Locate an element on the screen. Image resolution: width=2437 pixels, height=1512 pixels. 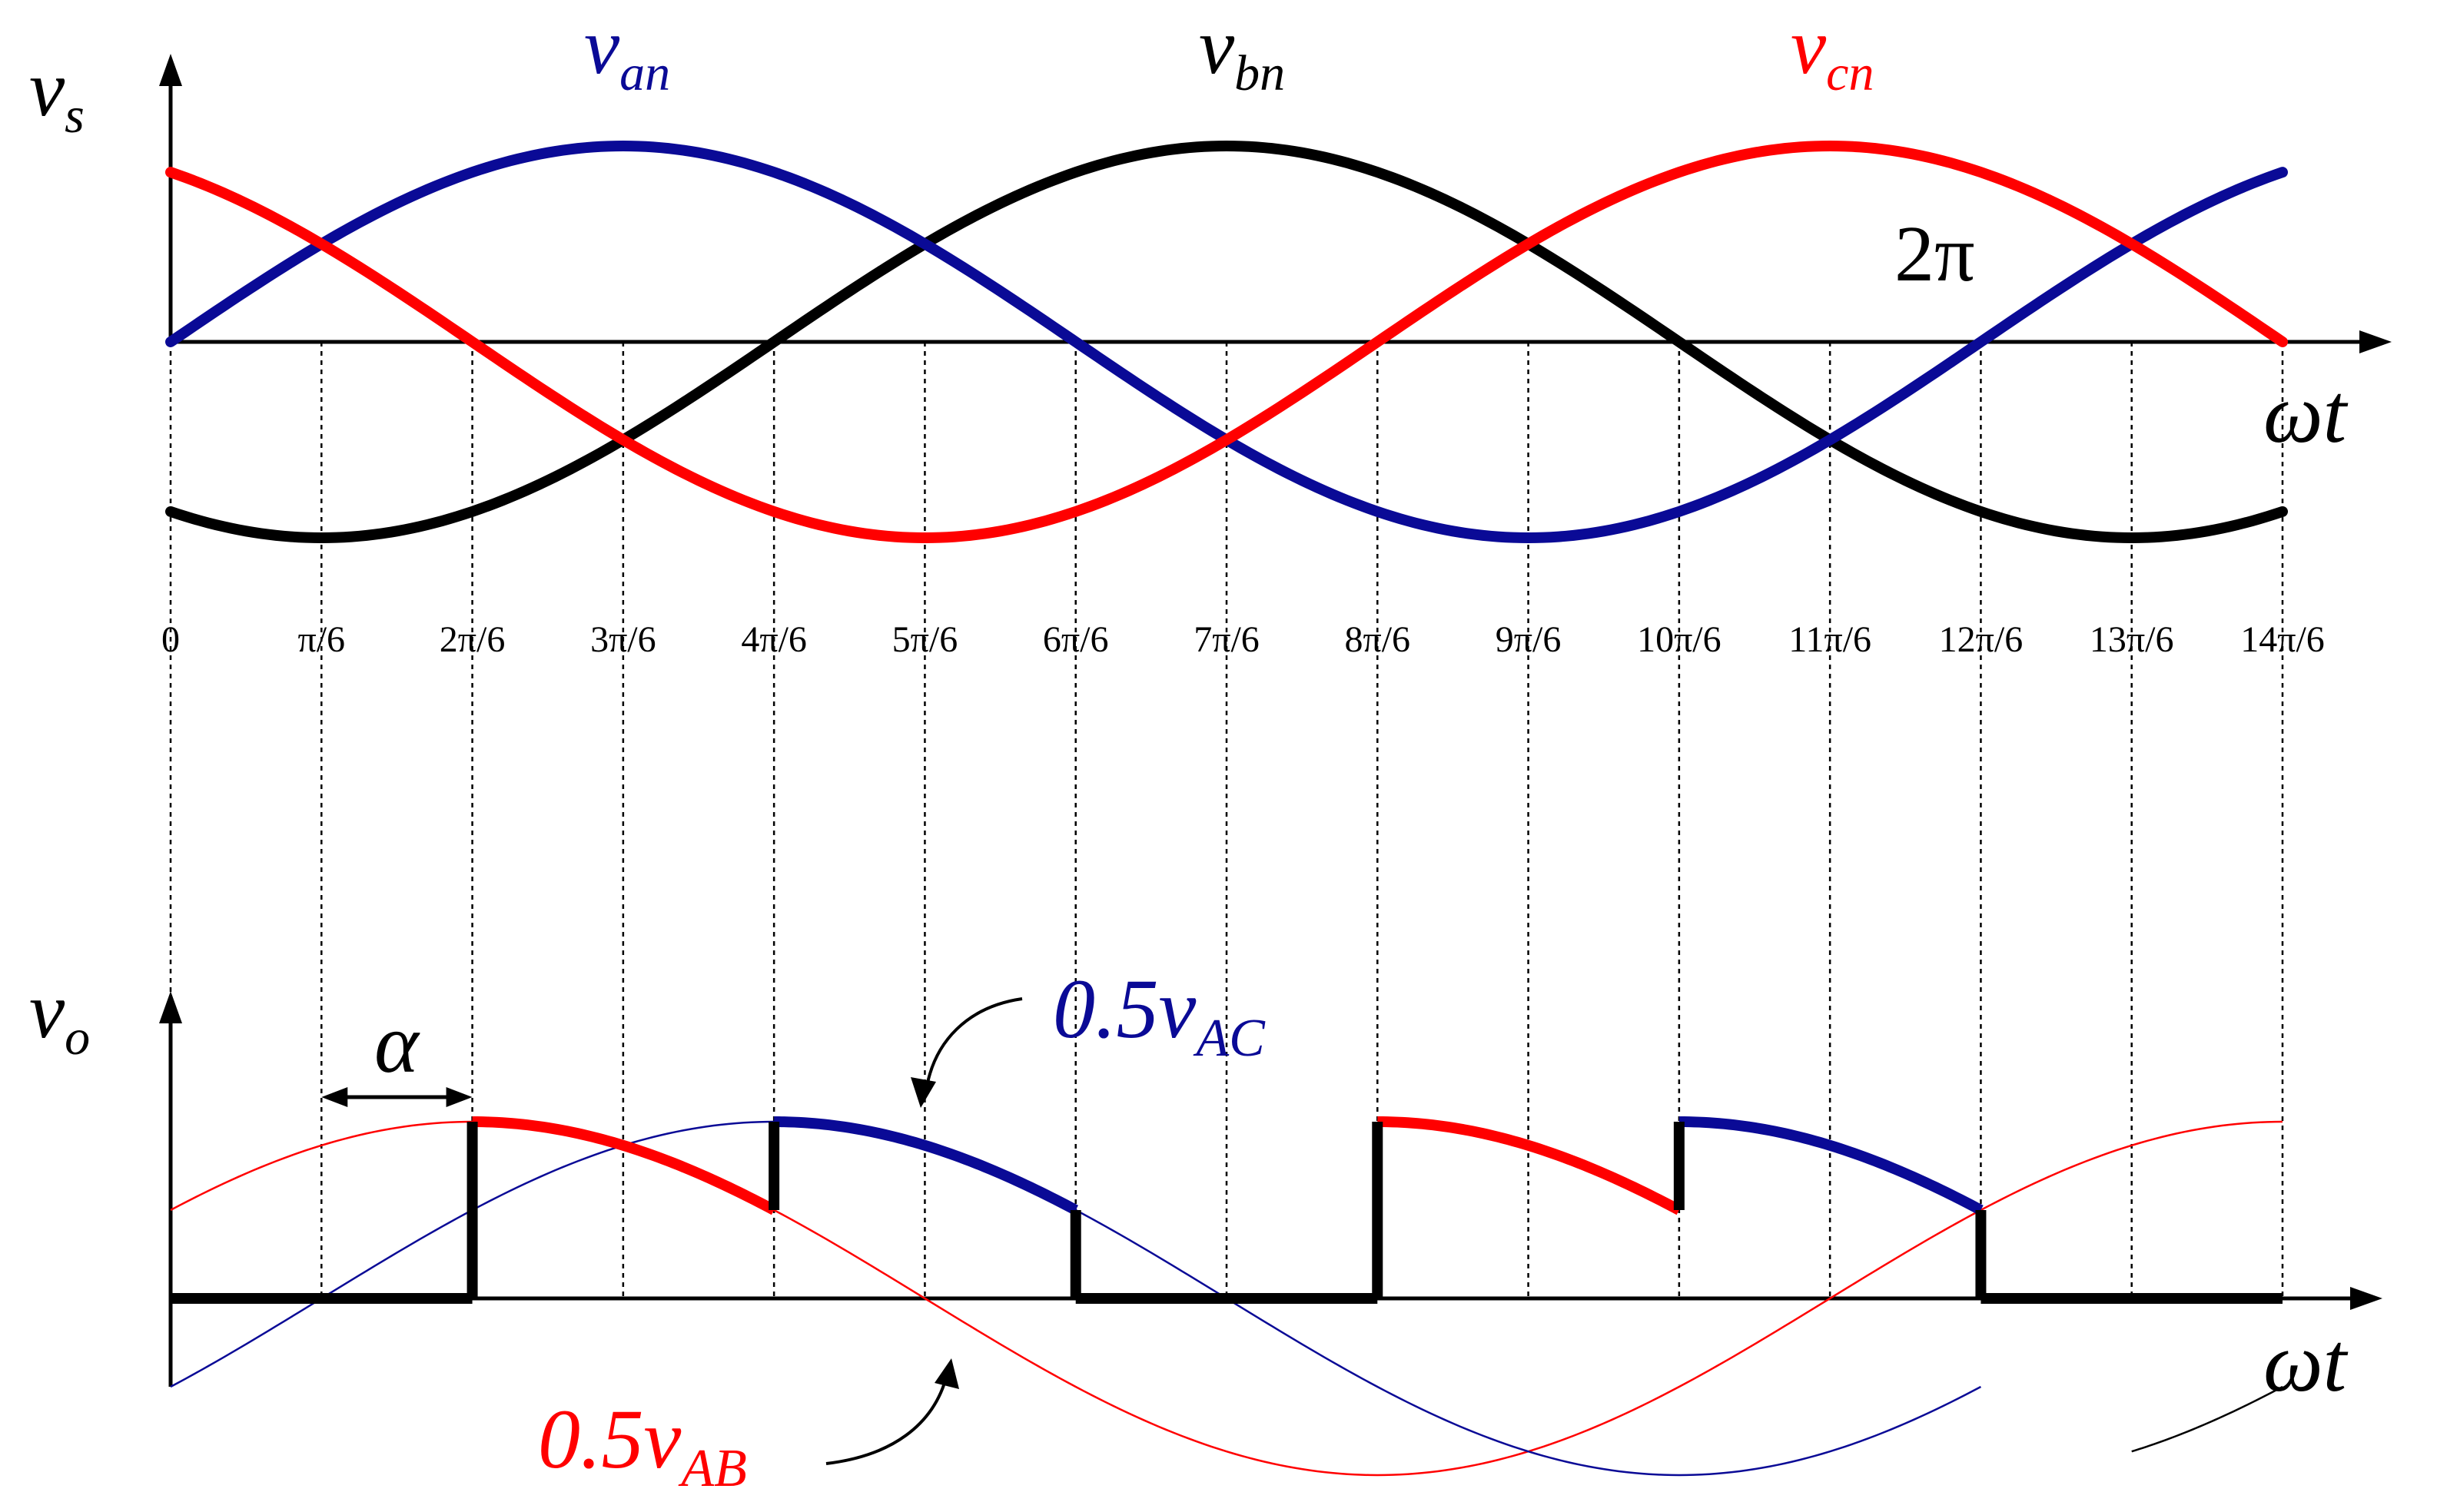
tick-label-4: 4π/6 is located at coordinates (774, 639).